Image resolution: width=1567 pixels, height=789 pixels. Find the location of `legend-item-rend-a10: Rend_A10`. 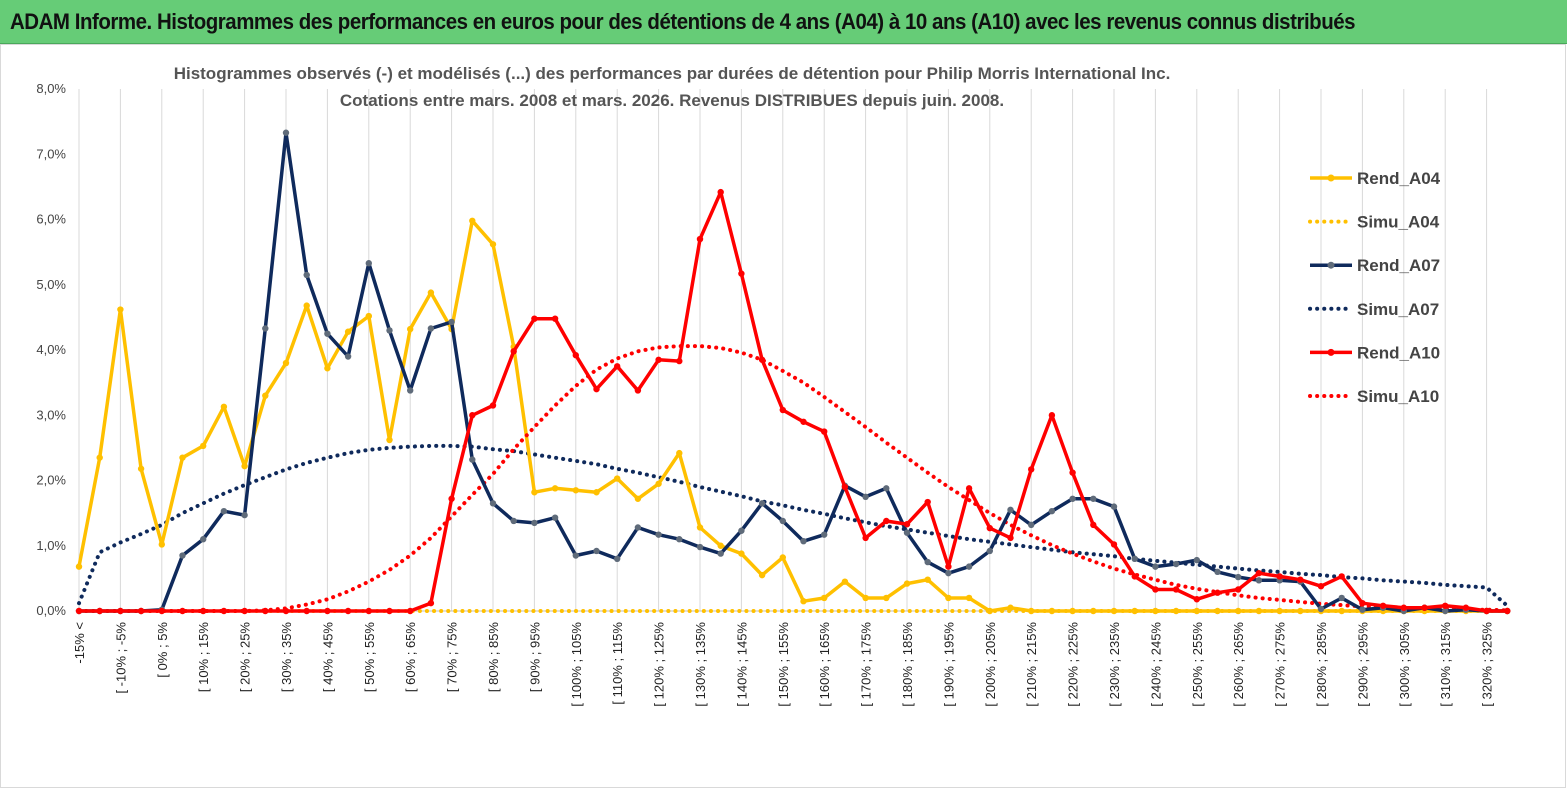

legend-item-rend-a10: Rend_A10 is located at coordinates (1375, 352).